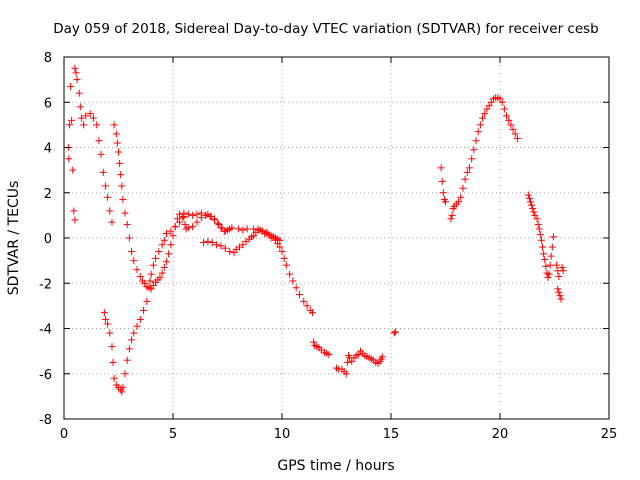 Image resolution: width=640 pixels, height=480 pixels. What do you see at coordinates (45, 284) in the screenshot?
I see `y-tick-label: -2` at bounding box center [45, 284].